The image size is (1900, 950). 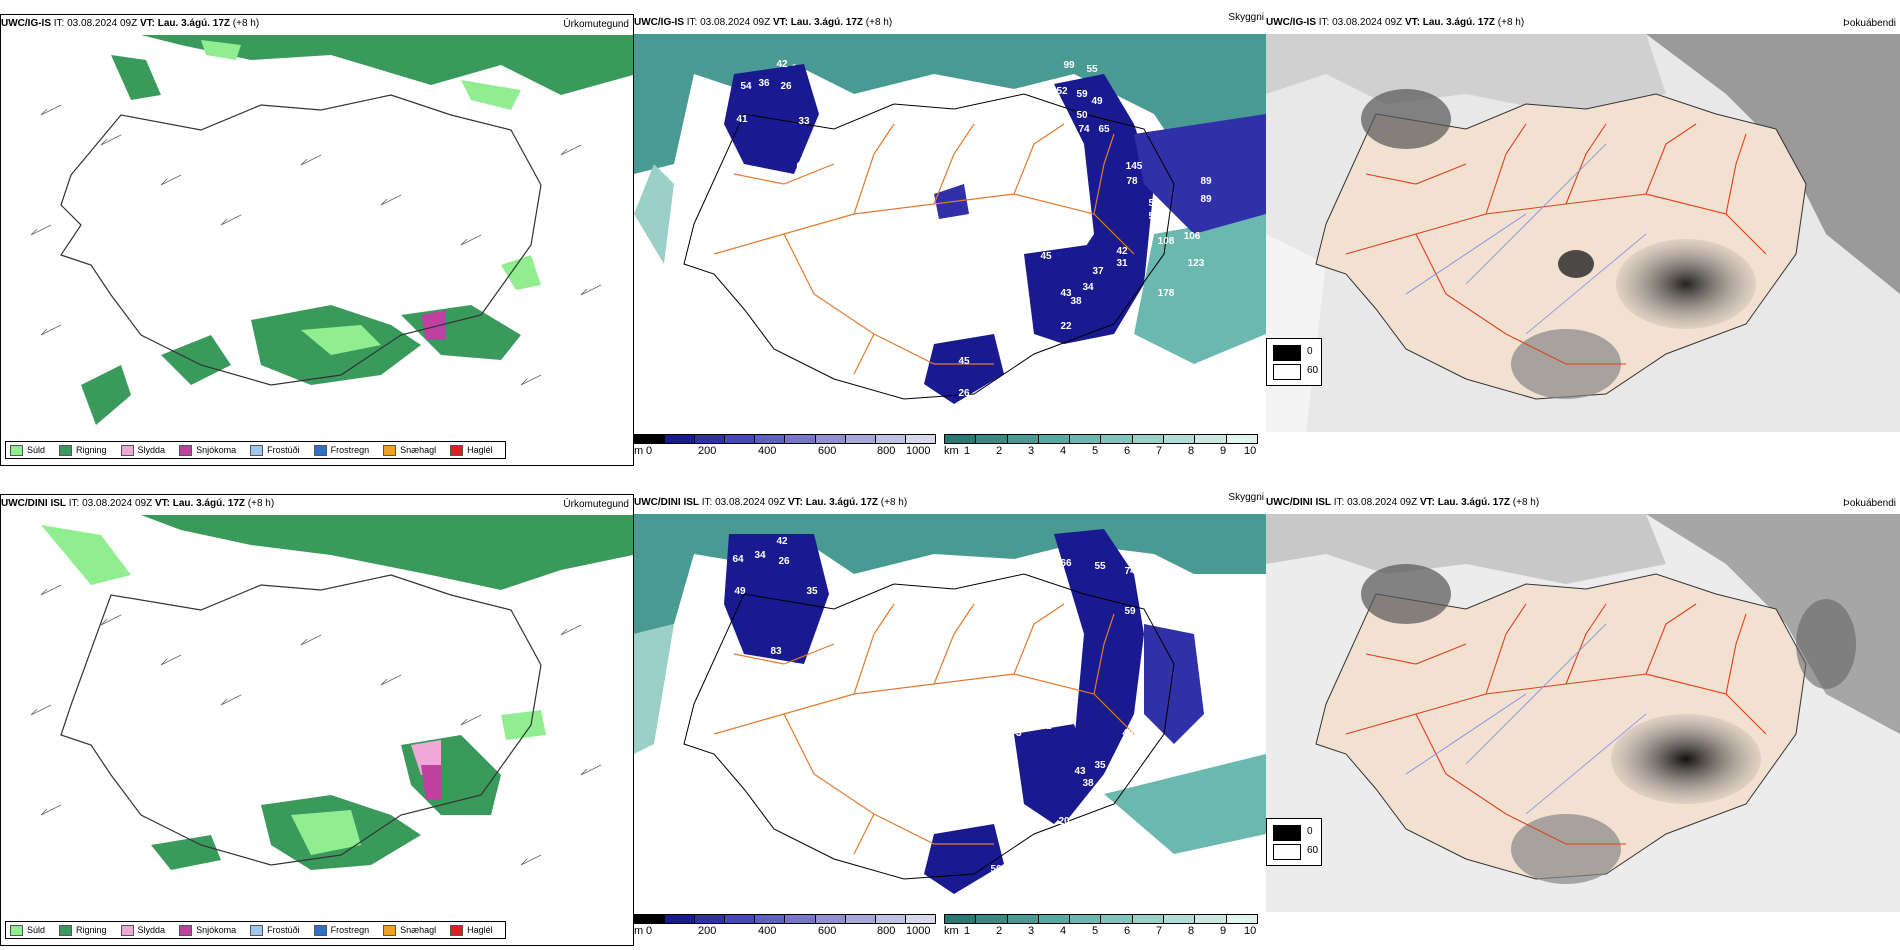 I want to click on legend-item-sudd: Súld, so click(x=27, y=450).